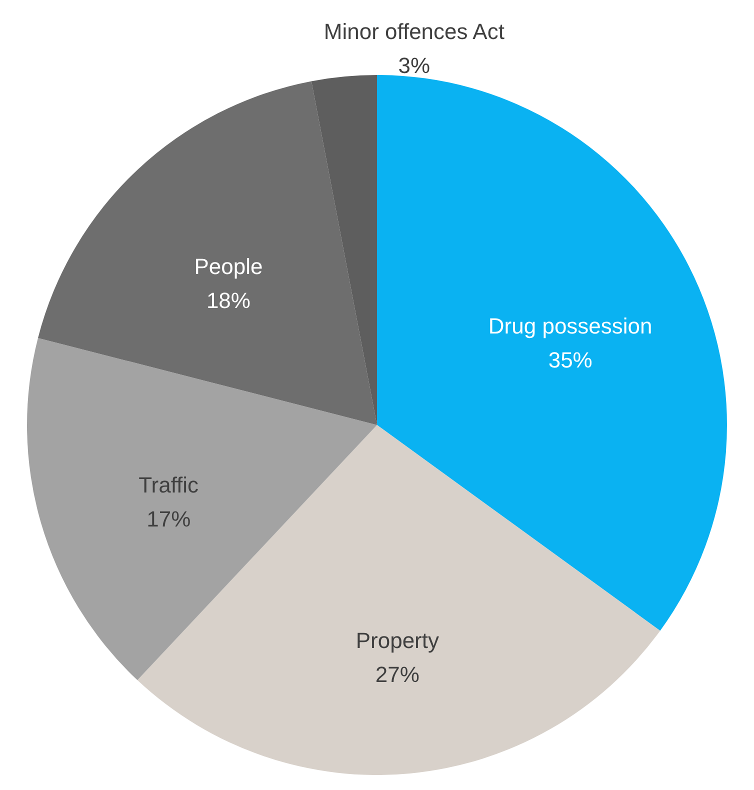  What do you see at coordinates (570, 325) in the screenshot?
I see `slice-label: Drug possession` at bounding box center [570, 325].